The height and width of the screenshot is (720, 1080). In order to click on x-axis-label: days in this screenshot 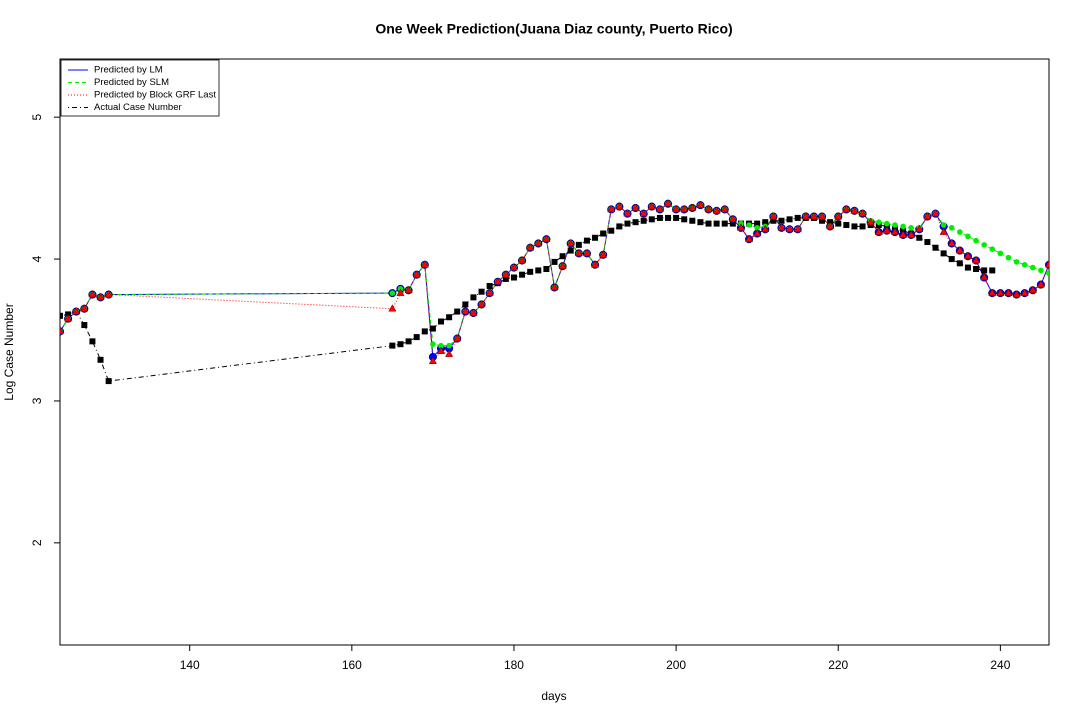, I will do `click(553, 696)`.